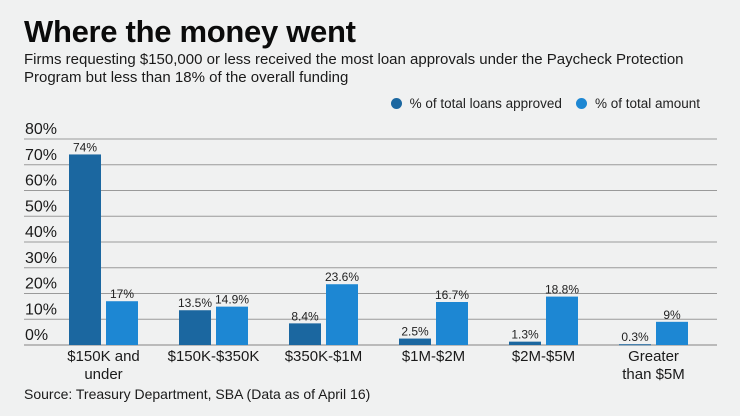 This screenshot has width=740, height=416. What do you see at coordinates (232, 300) in the screenshot?
I see `data-label: 14.9%` at bounding box center [232, 300].